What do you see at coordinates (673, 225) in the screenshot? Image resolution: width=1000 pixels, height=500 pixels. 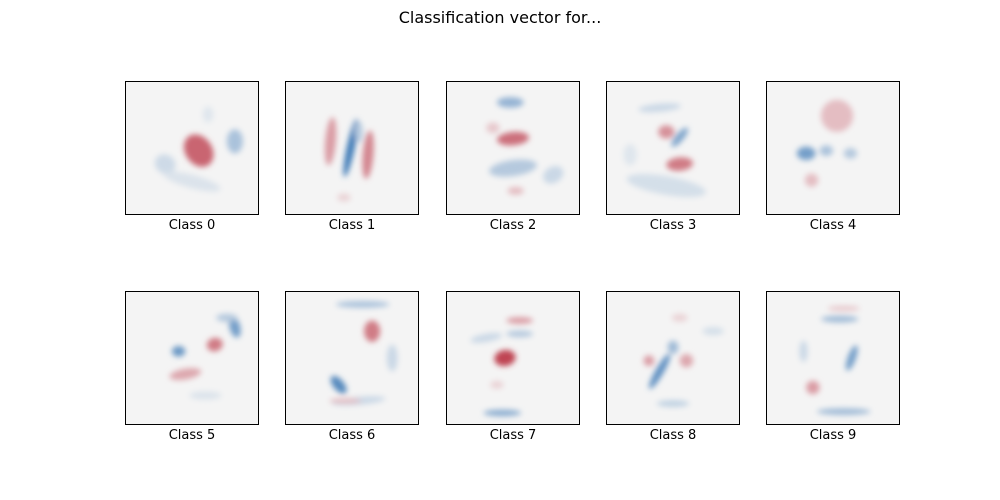 I see `panel-label: Class 3` at bounding box center [673, 225].